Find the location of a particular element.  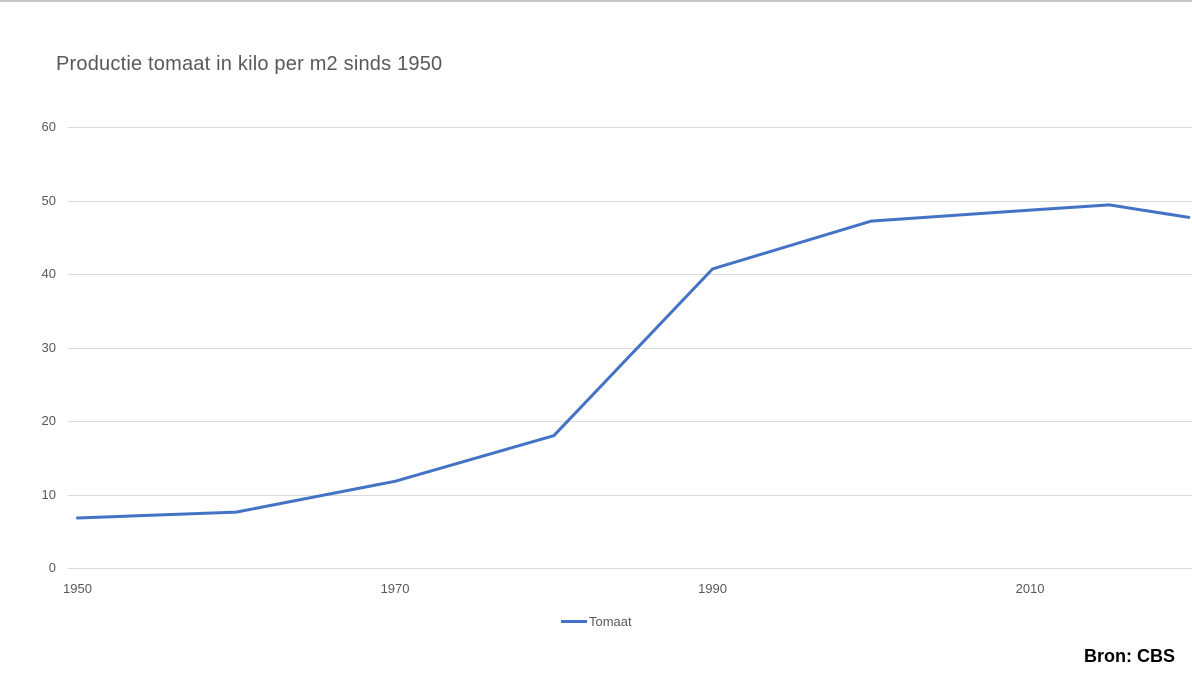

y-axis-tick-label: 0 is located at coordinates (52, 567).